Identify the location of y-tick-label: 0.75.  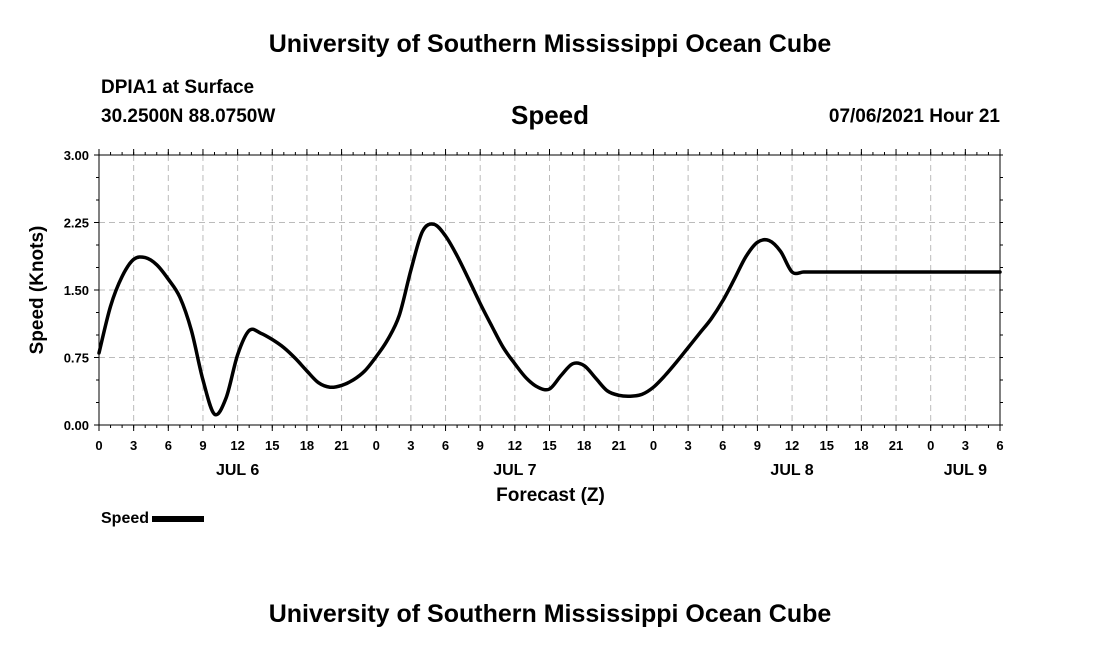
(76, 358).